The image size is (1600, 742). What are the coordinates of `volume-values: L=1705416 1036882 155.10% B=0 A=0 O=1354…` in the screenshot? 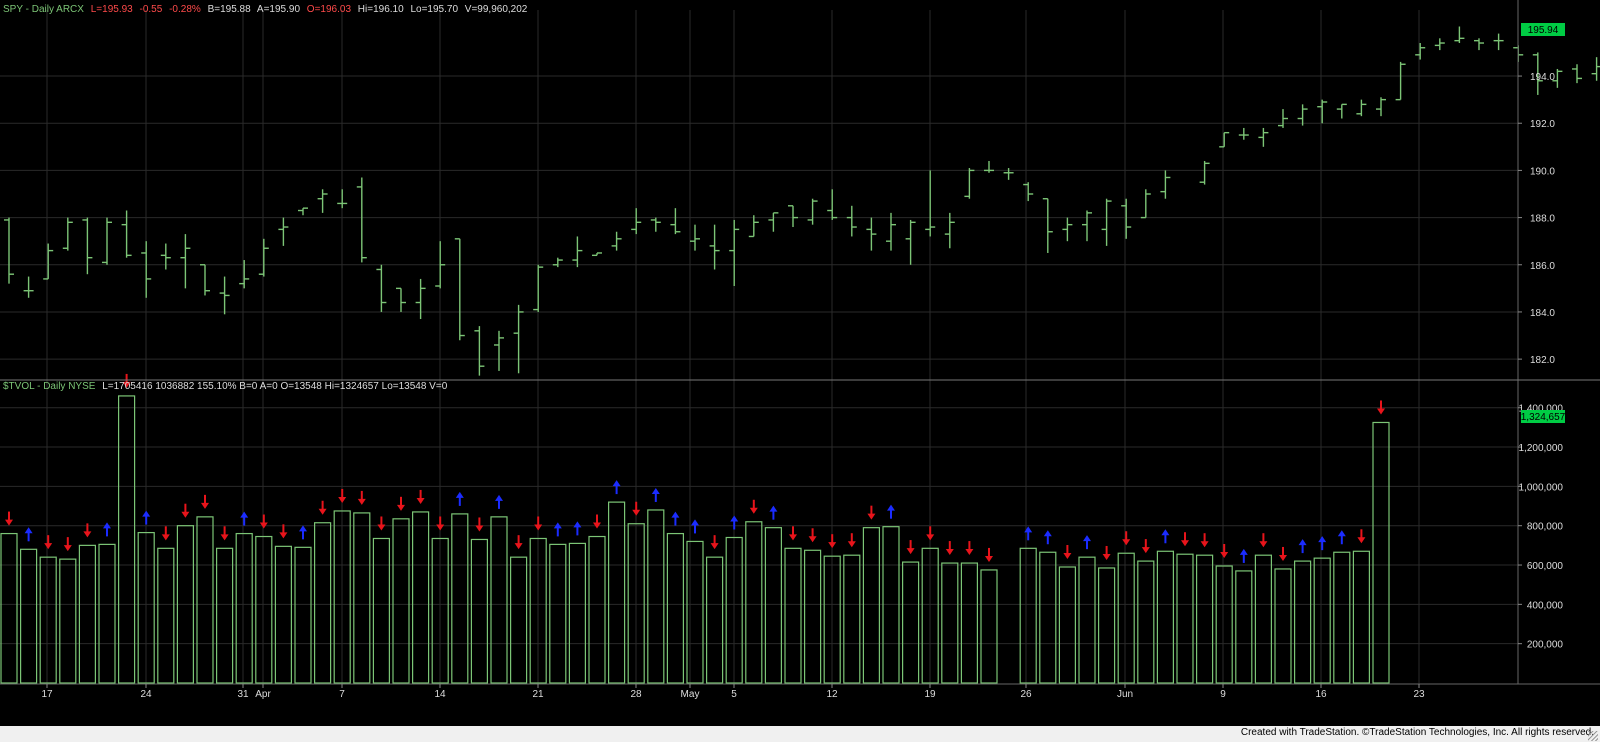 It's located at (274, 386).